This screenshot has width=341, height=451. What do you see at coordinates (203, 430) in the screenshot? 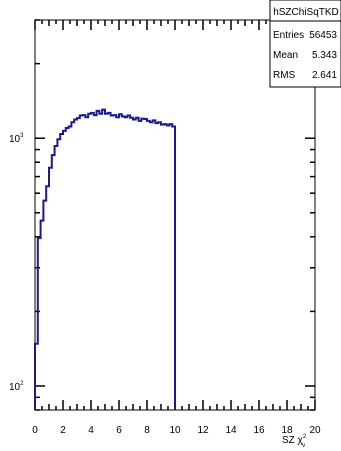
I see `x-tick-label: 12` at bounding box center [203, 430].